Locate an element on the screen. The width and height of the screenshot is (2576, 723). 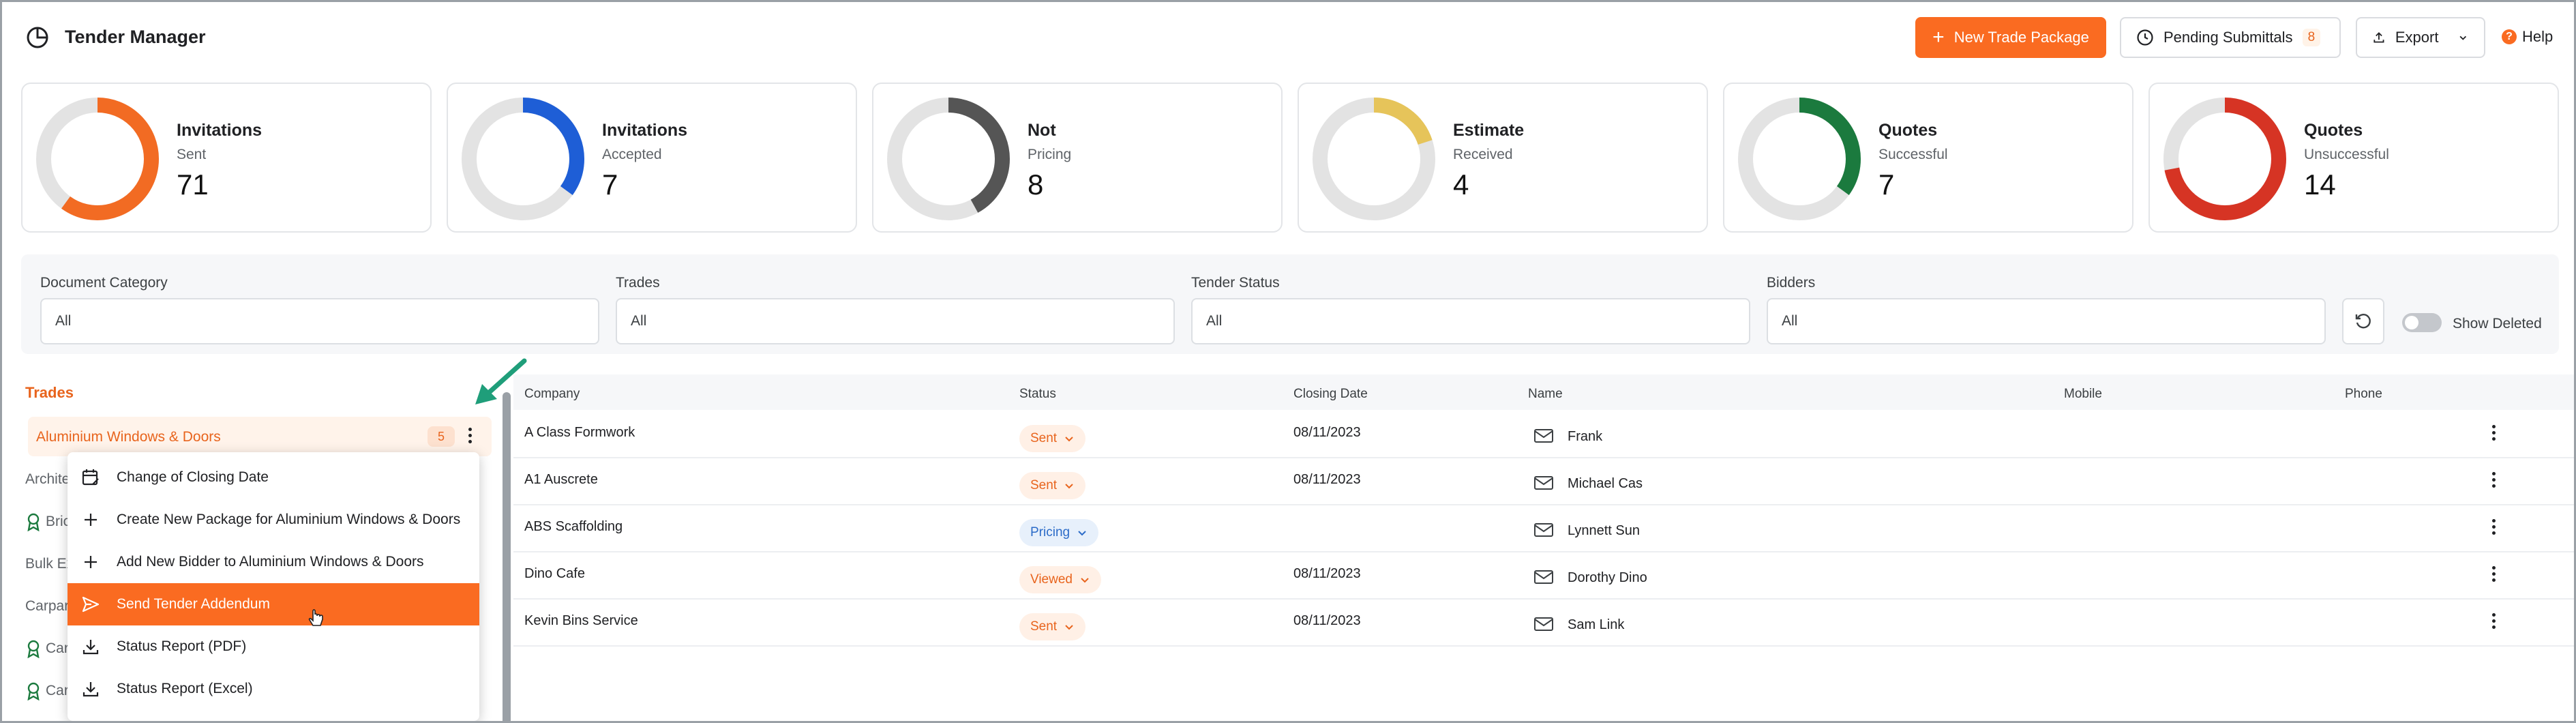
send-icon is located at coordinates (90, 604).